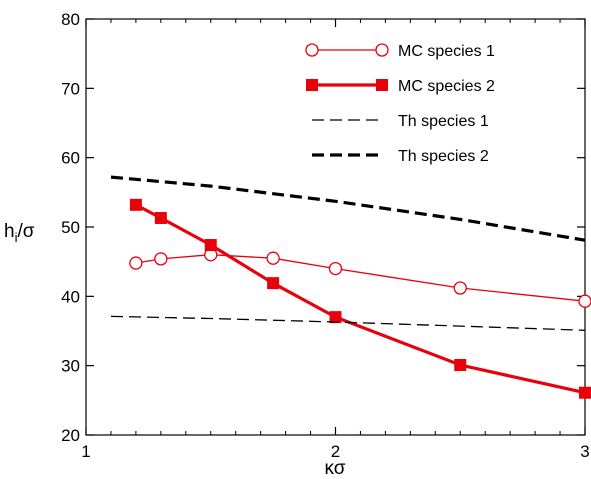  Describe the element at coordinates (70, 366) in the screenshot. I see `y-tick-label: 30` at that location.